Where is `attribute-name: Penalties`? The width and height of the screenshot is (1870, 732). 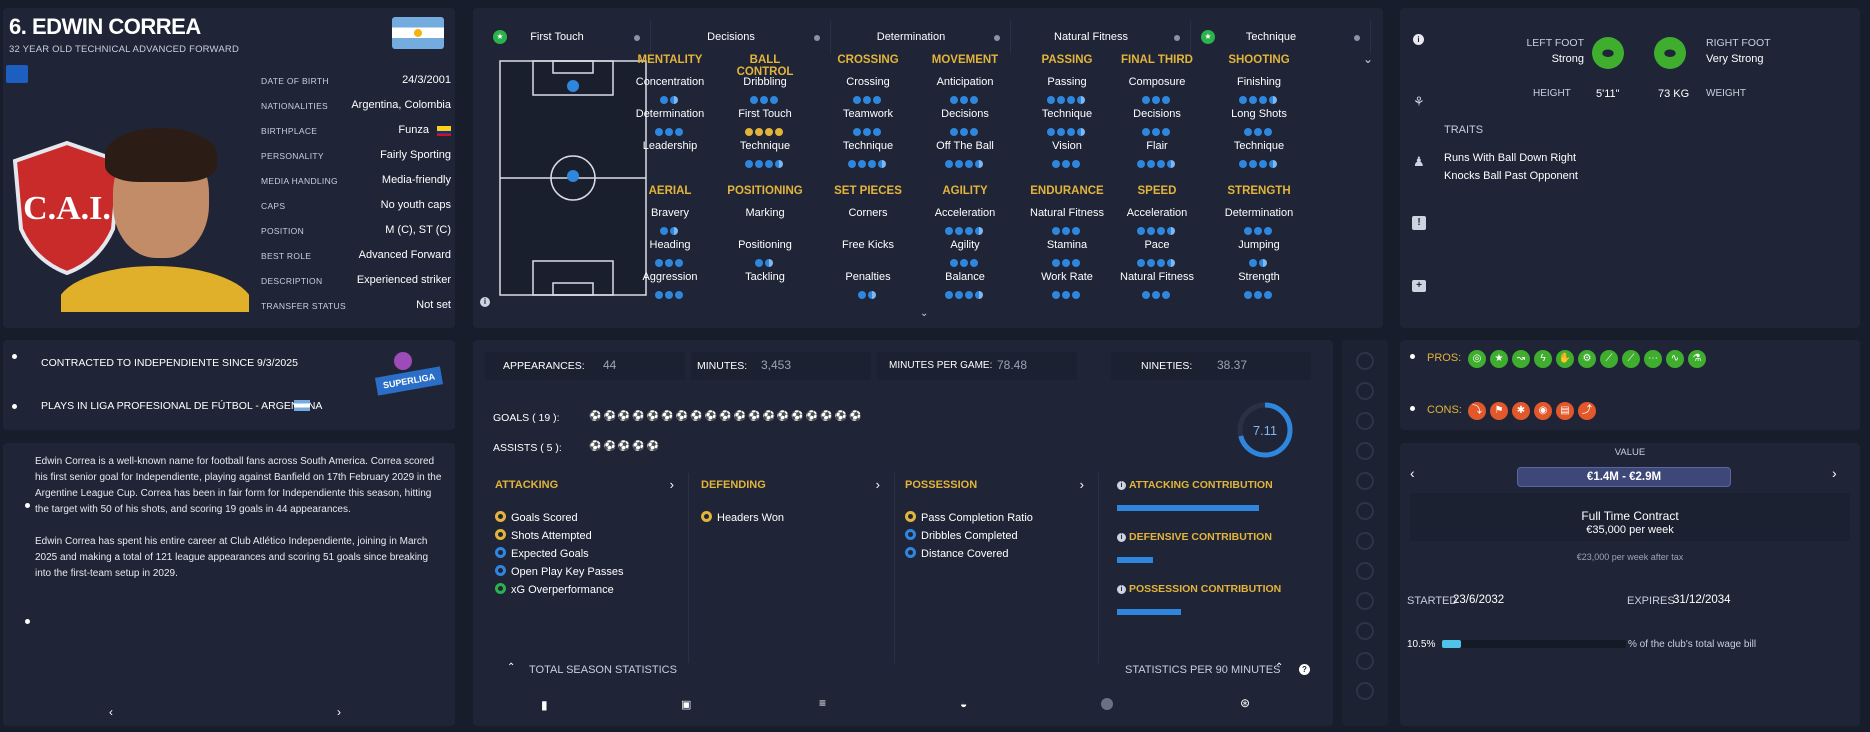 attribute-name: Penalties is located at coordinates (868, 277).